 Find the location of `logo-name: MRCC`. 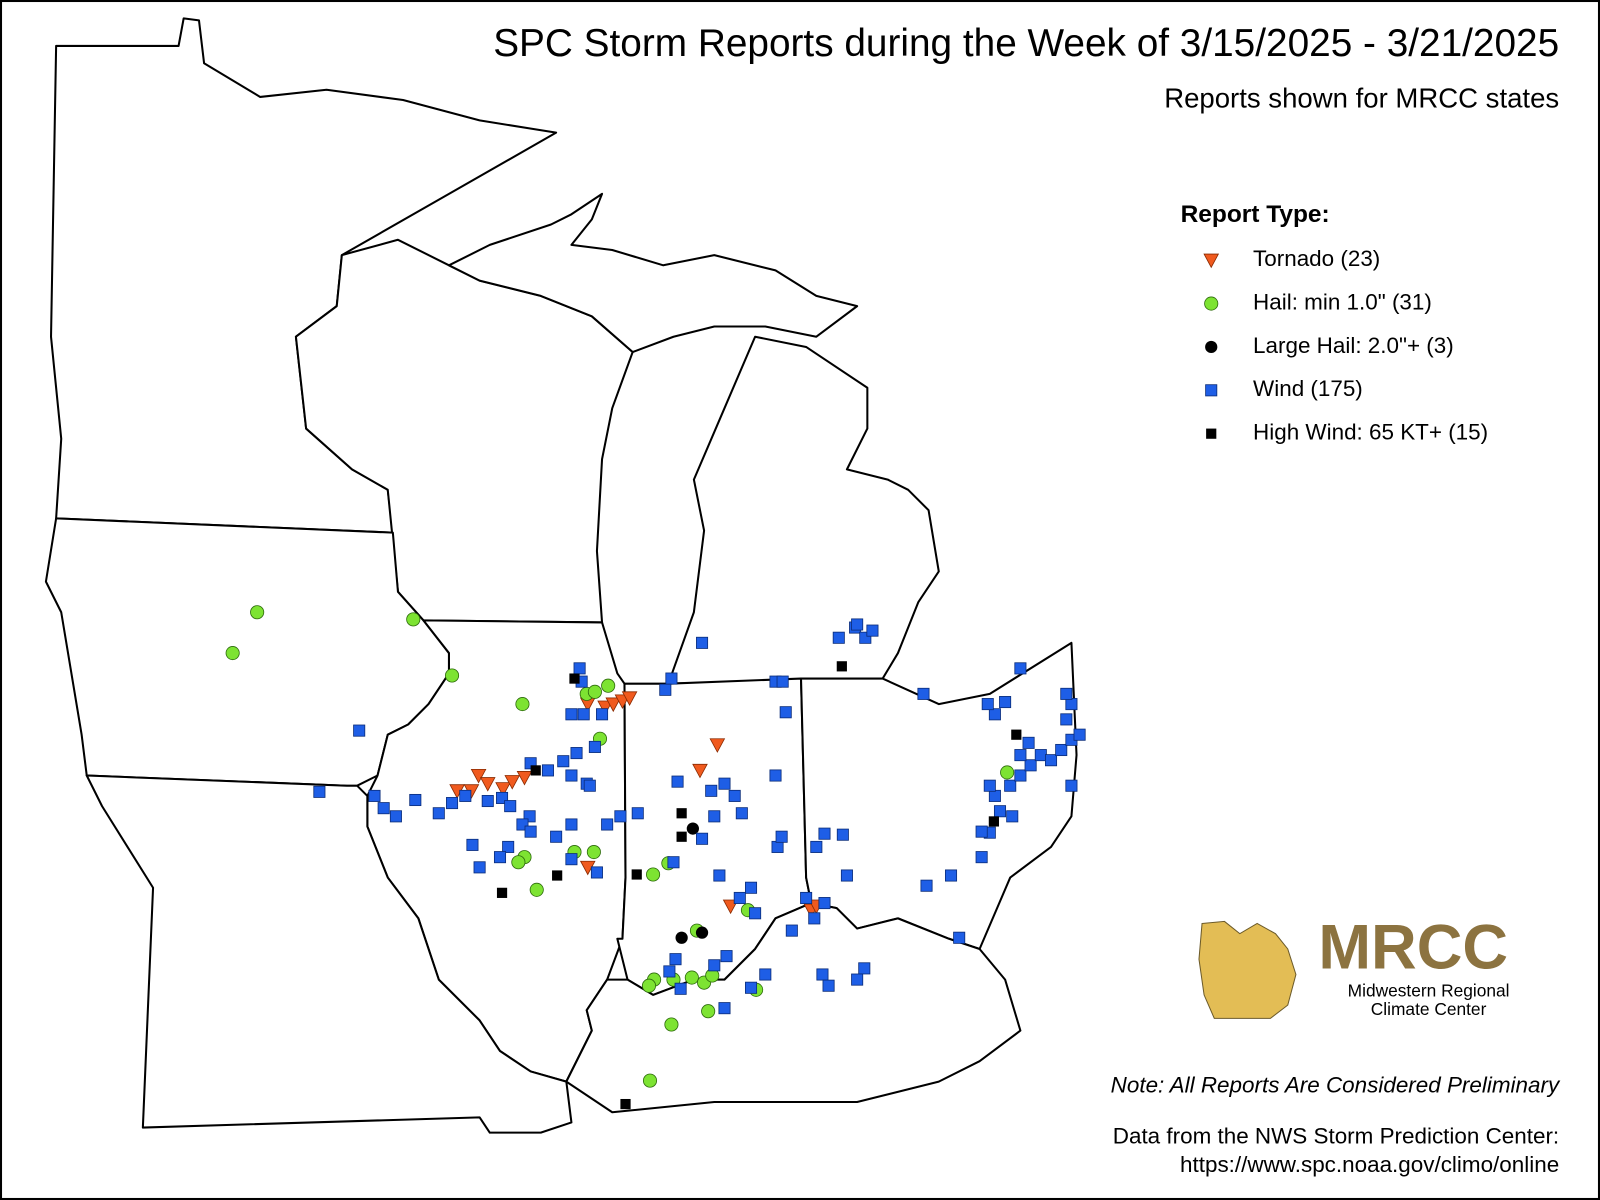

logo-name: MRCC is located at coordinates (1413, 948).